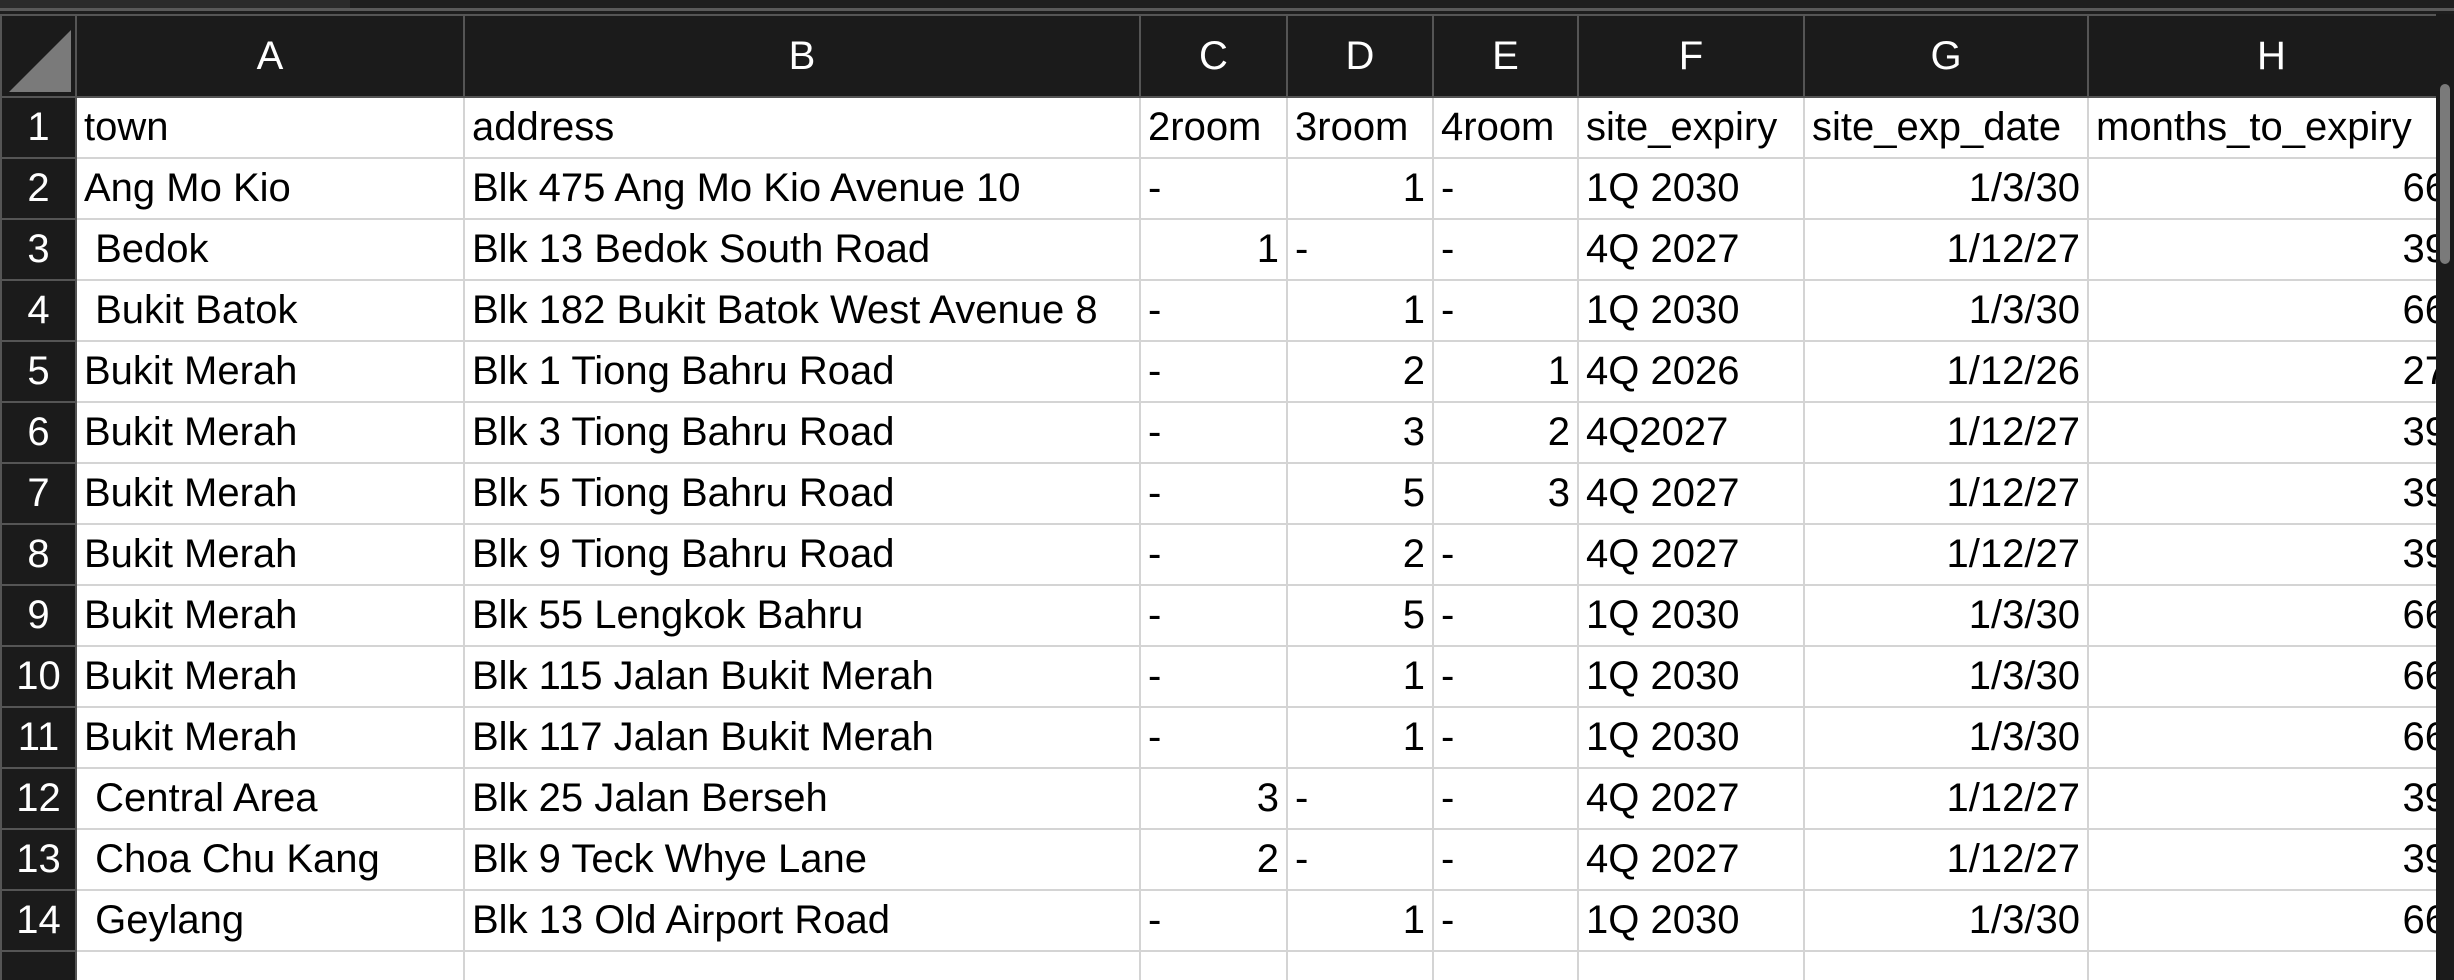 The height and width of the screenshot is (980, 2454). What do you see at coordinates (1213, 859) in the screenshot?
I see `cell-2room: 2` at bounding box center [1213, 859].